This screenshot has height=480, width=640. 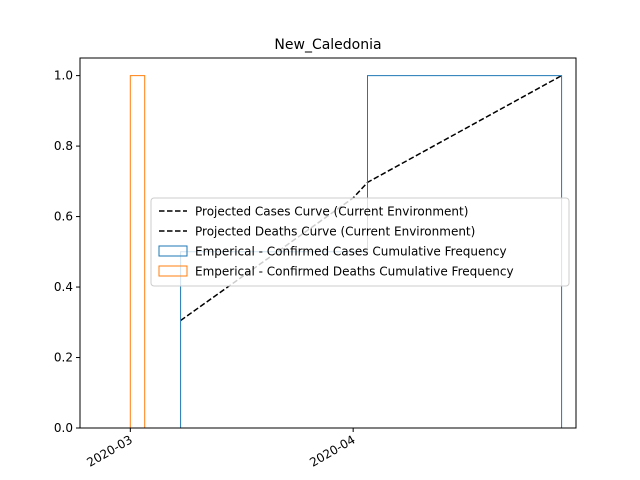 I want to click on y-tick-label: 1.0, so click(x=63, y=76).